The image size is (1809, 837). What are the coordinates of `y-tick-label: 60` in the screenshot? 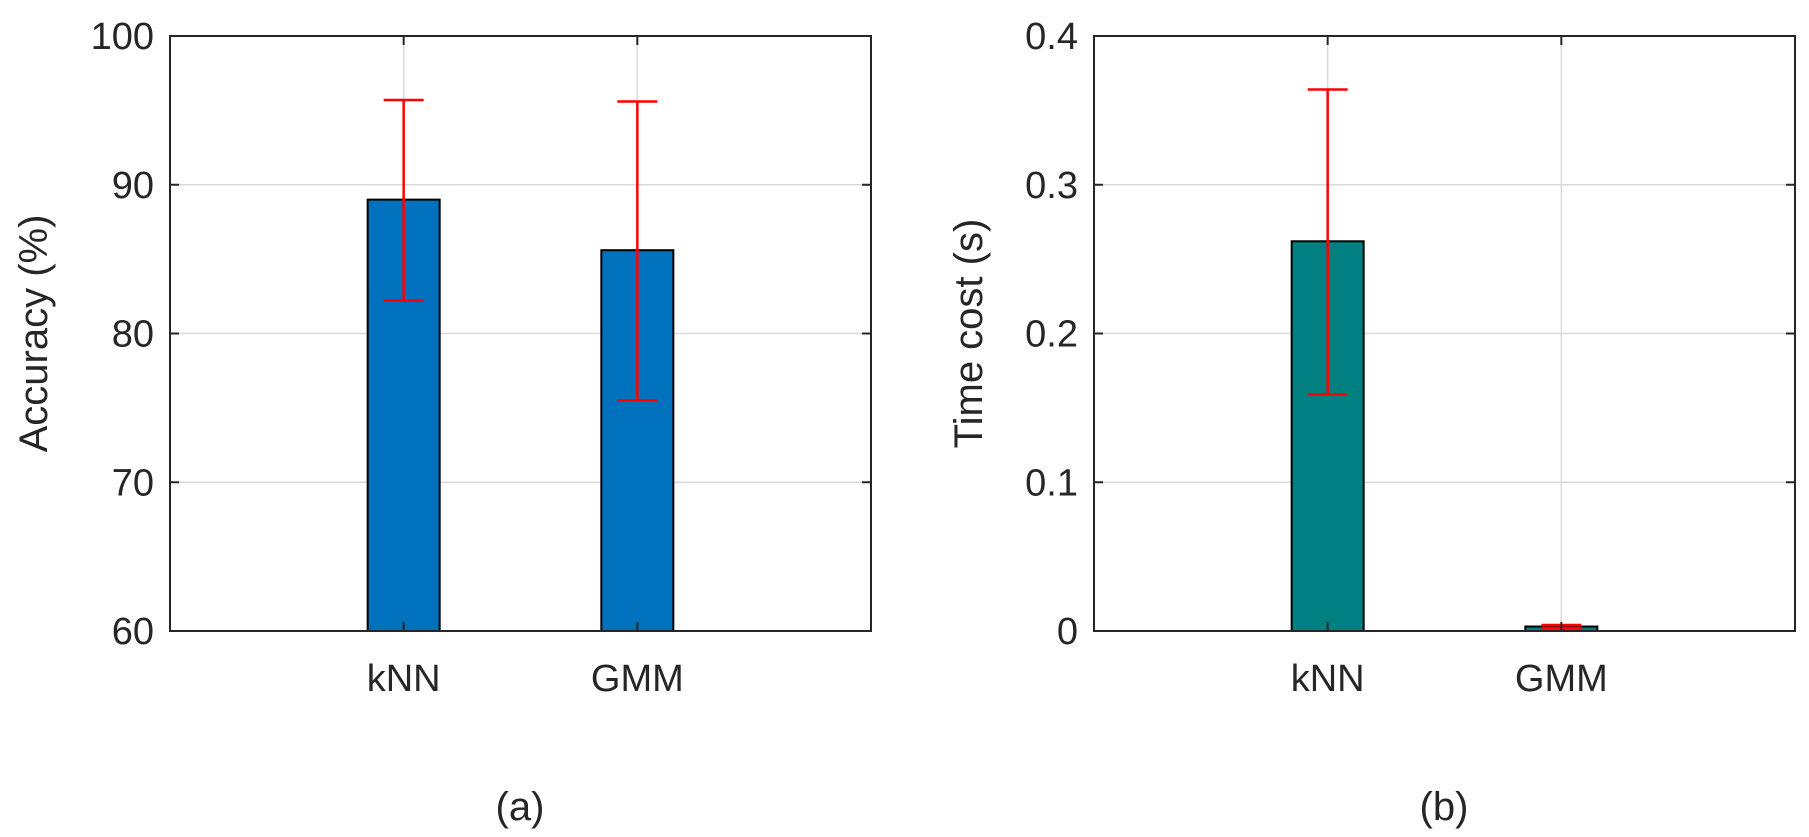 It's located at (133, 632).